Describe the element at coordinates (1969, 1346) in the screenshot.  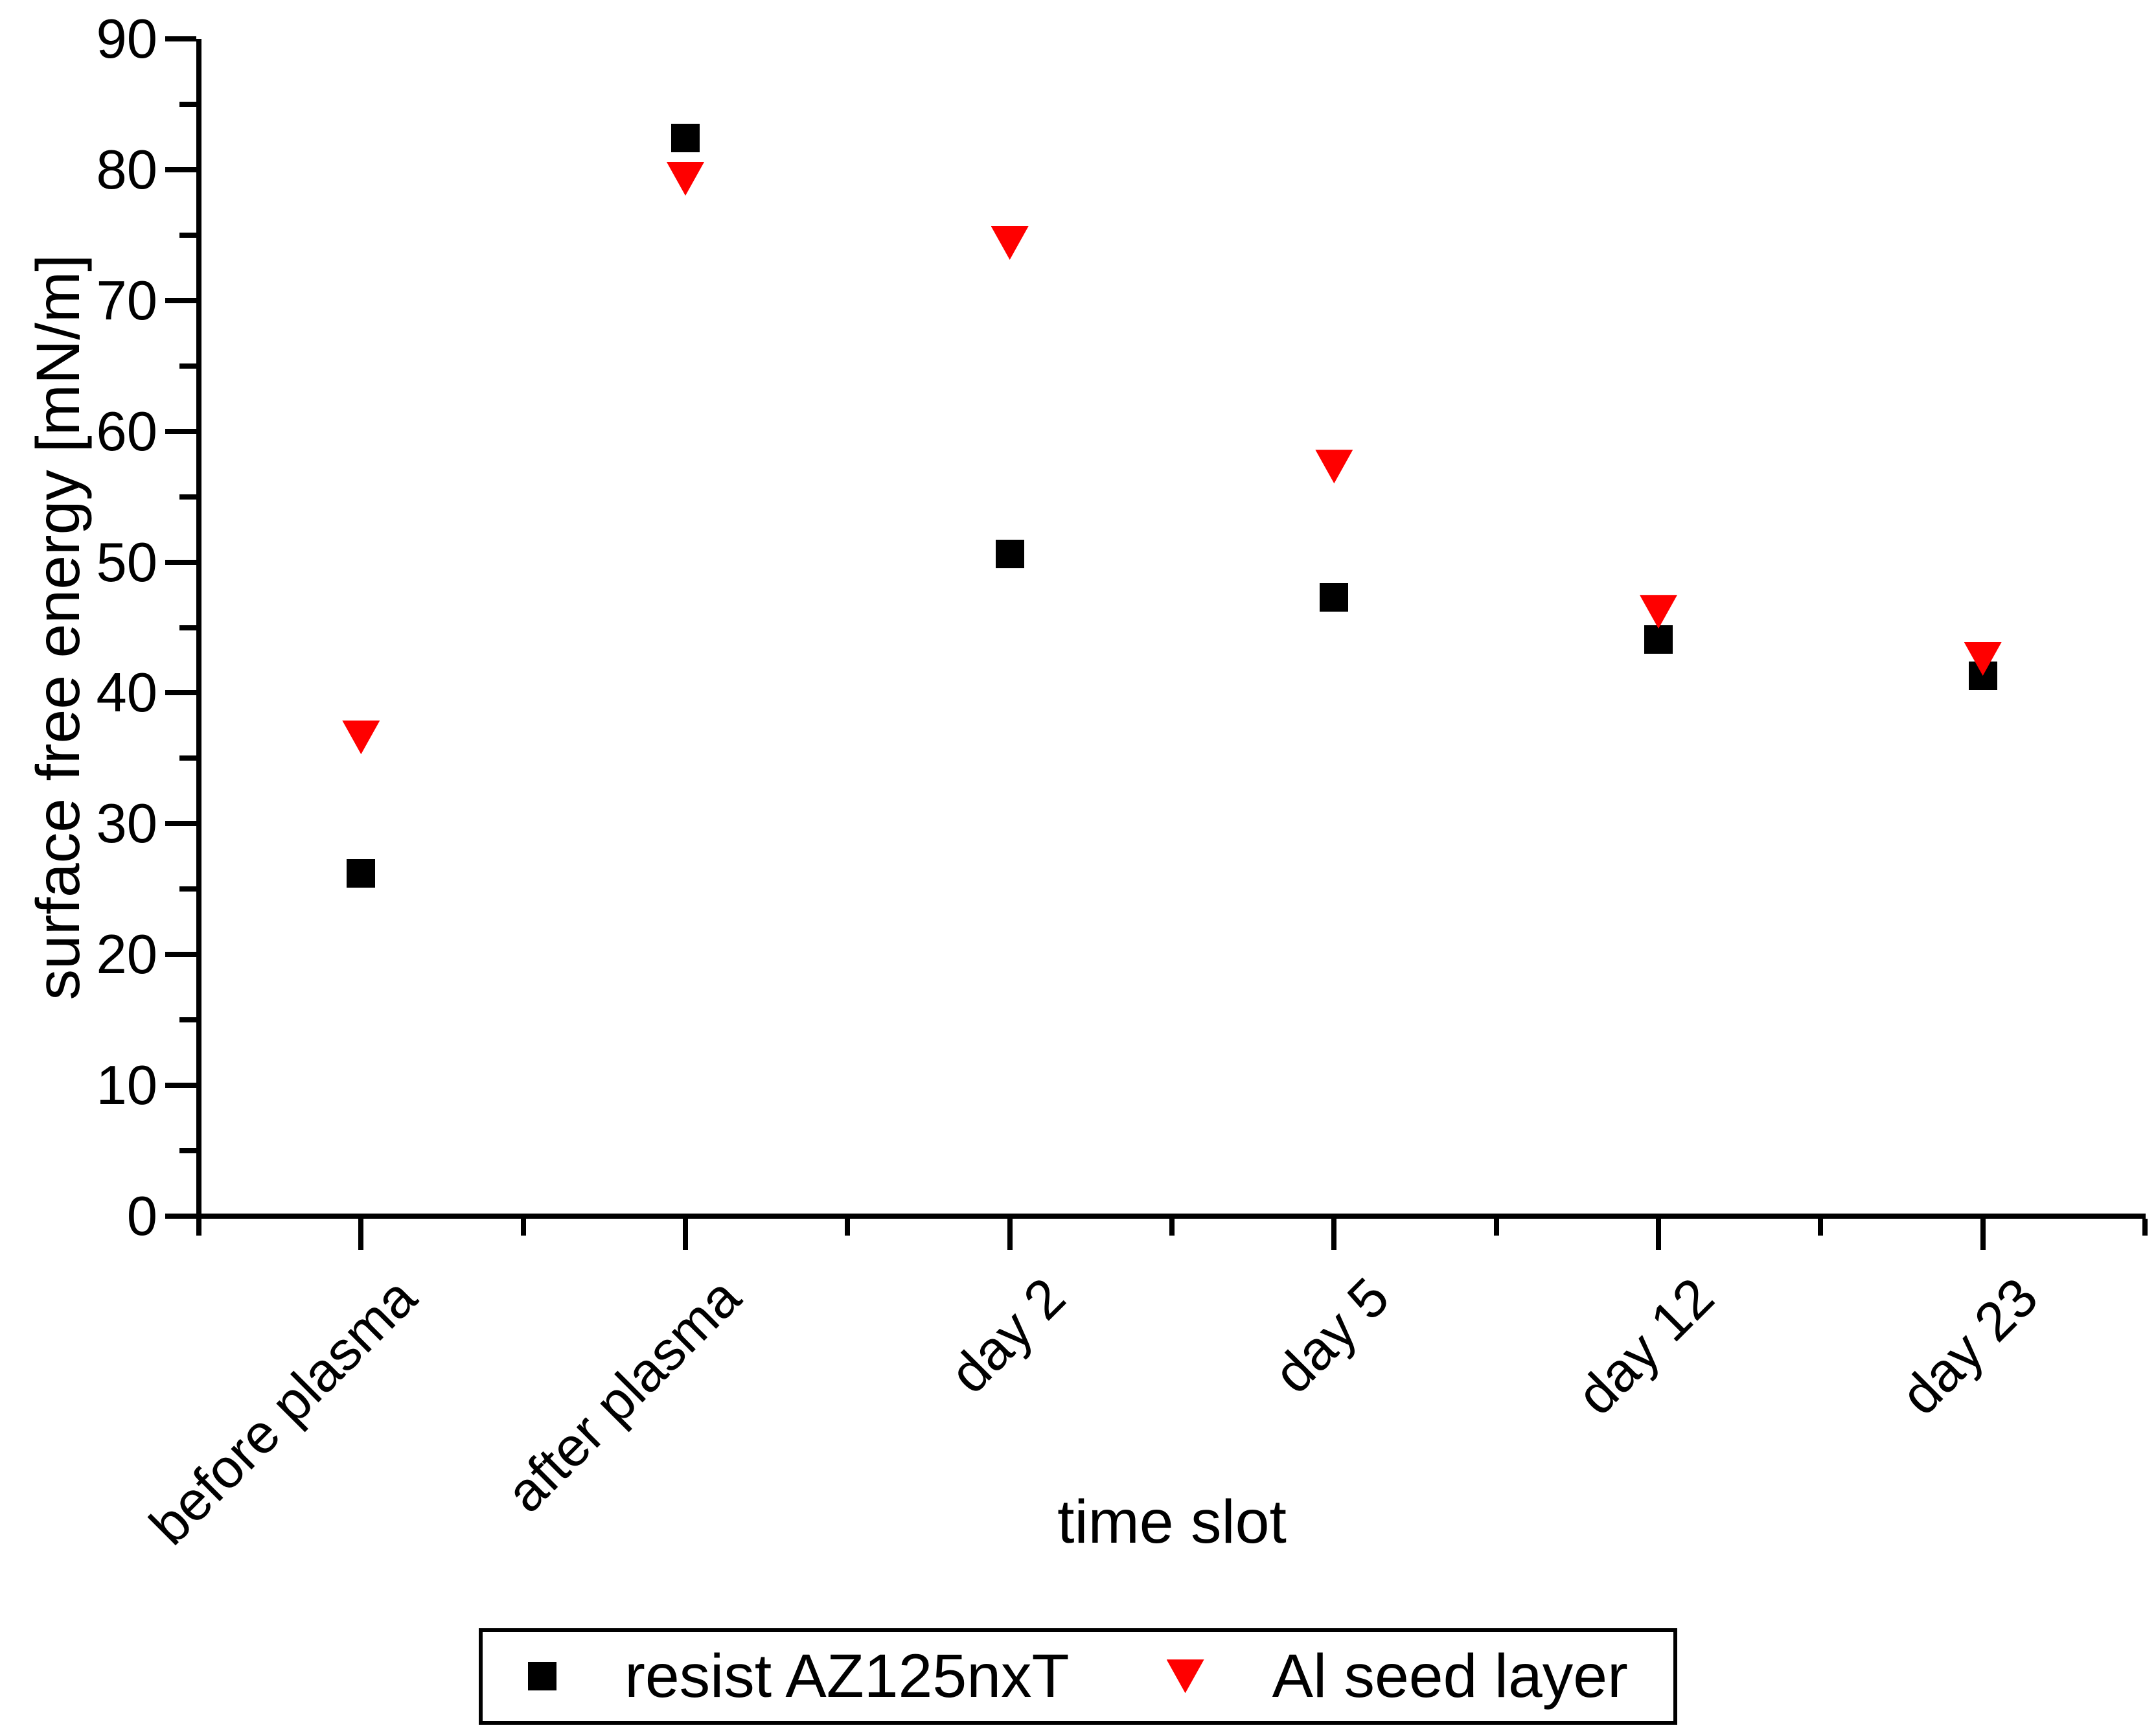
I see `x-axis-tick-label: day 23` at that location.